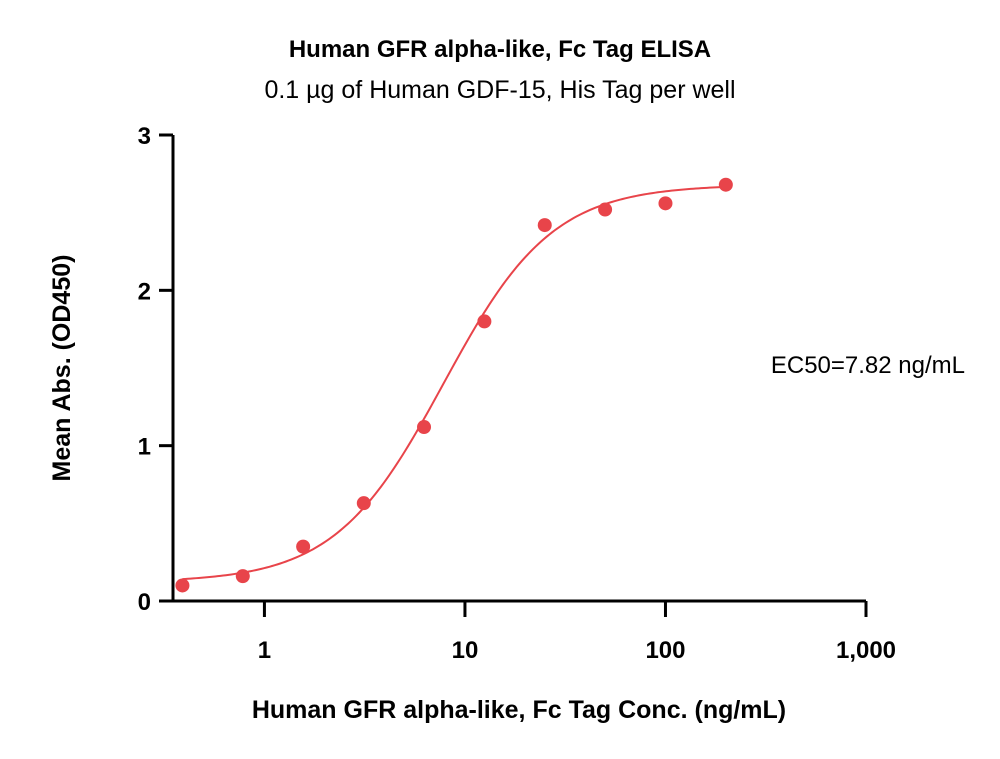 This screenshot has width=1000, height=759. Describe the element at coordinates (155, 369) in the screenshot. I see `y-ticks: 0 1 2 3` at that location.